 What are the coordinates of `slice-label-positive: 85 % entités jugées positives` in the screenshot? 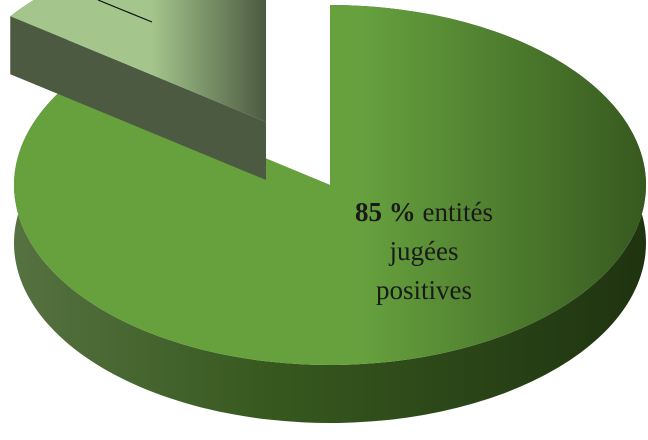 It's located at (424, 251).